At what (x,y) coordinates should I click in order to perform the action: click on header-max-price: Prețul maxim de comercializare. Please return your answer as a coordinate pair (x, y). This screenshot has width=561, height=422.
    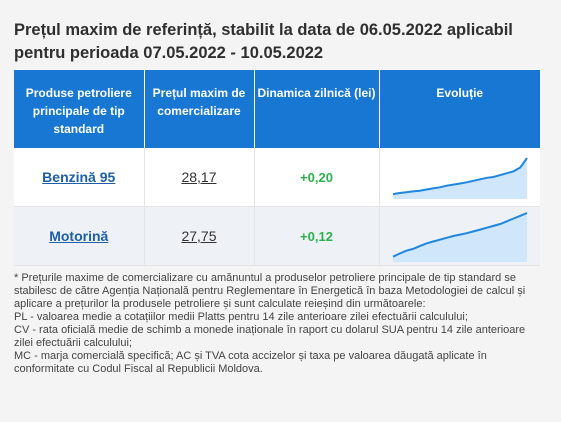
    Looking at the image, I should click on (199, 109).